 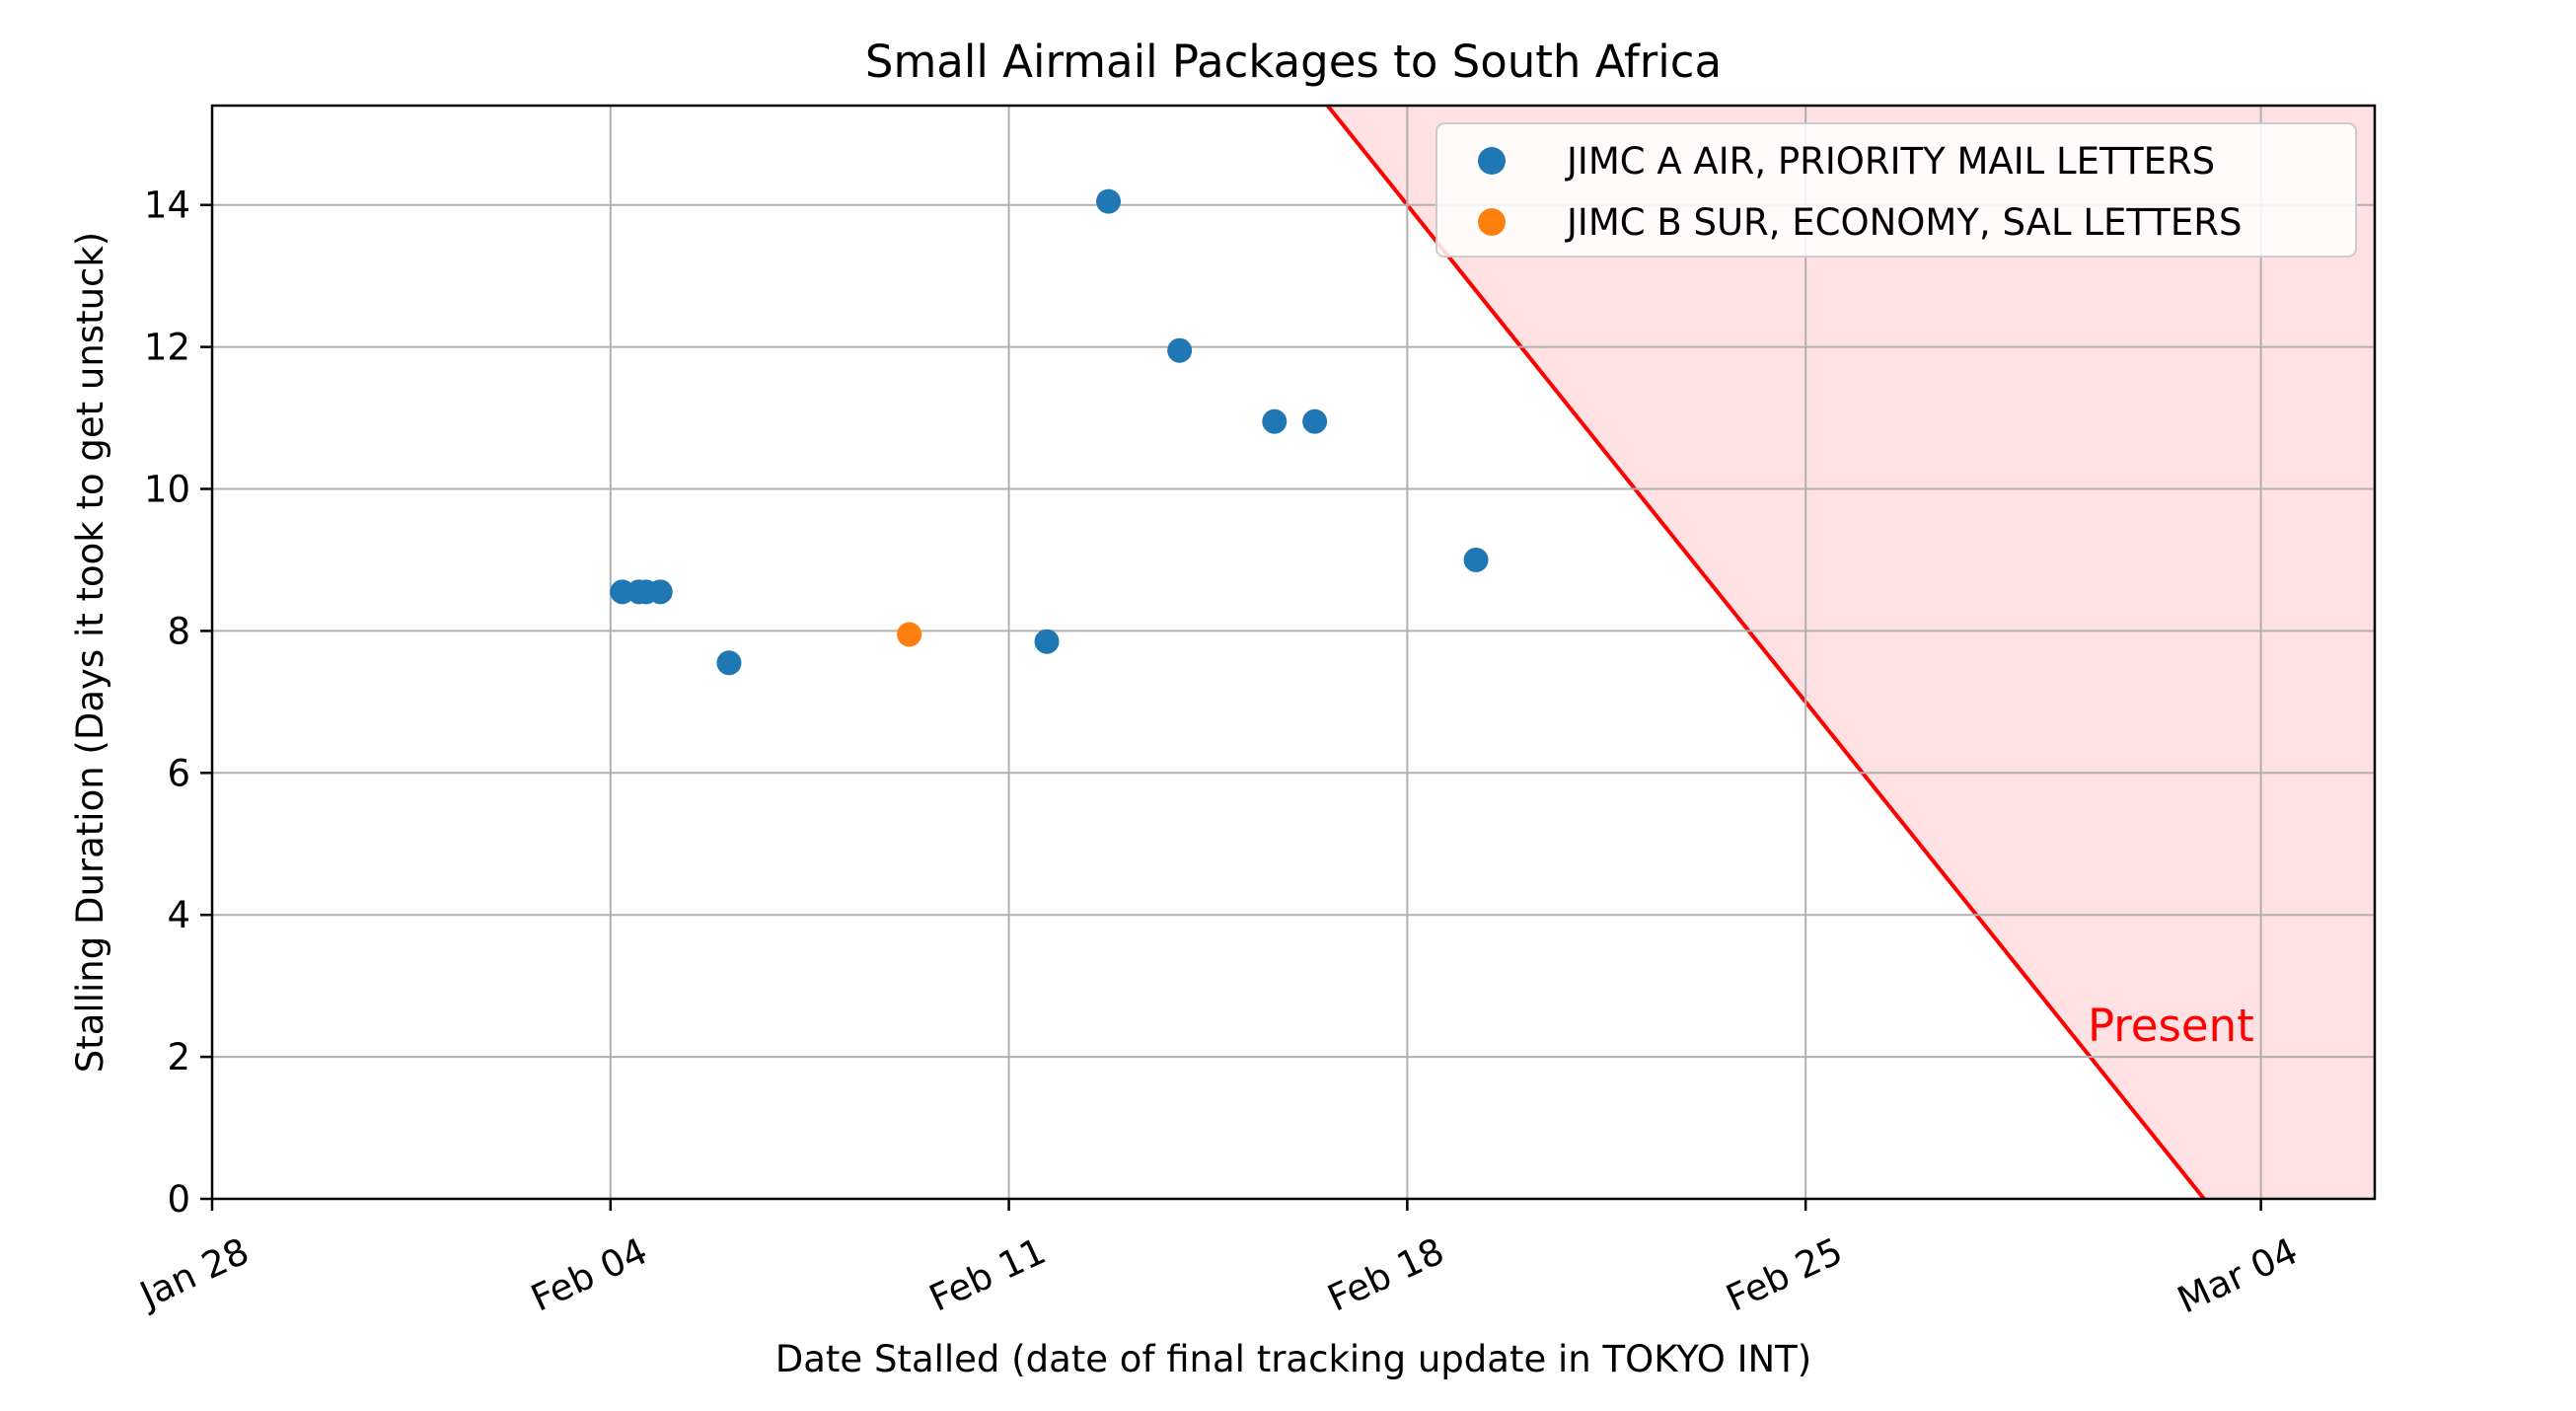 I want to click on legend-entry: JIMC B SUR, ECONOMY, SAL LETTERS, so click(x=1903, y=222).